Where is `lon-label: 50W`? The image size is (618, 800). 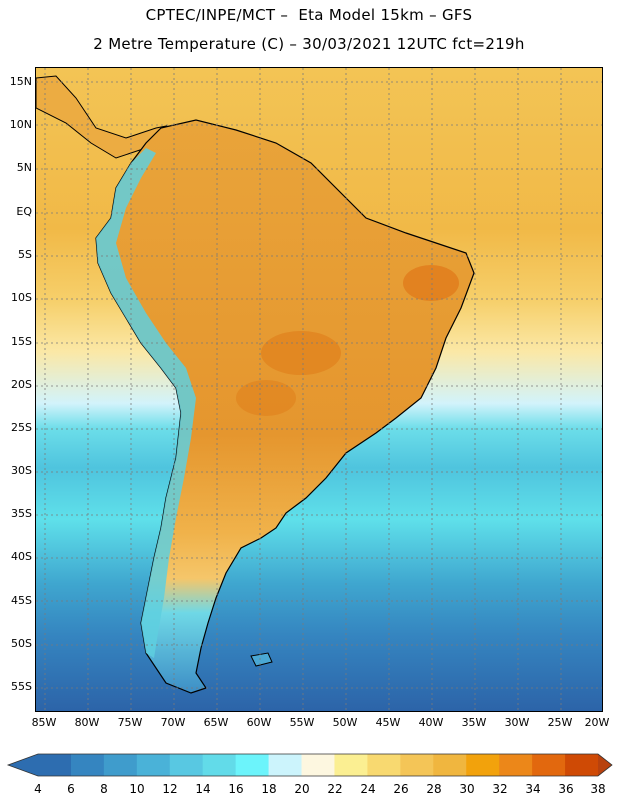
lon-label: 50W is located at coordinates (345, 722).